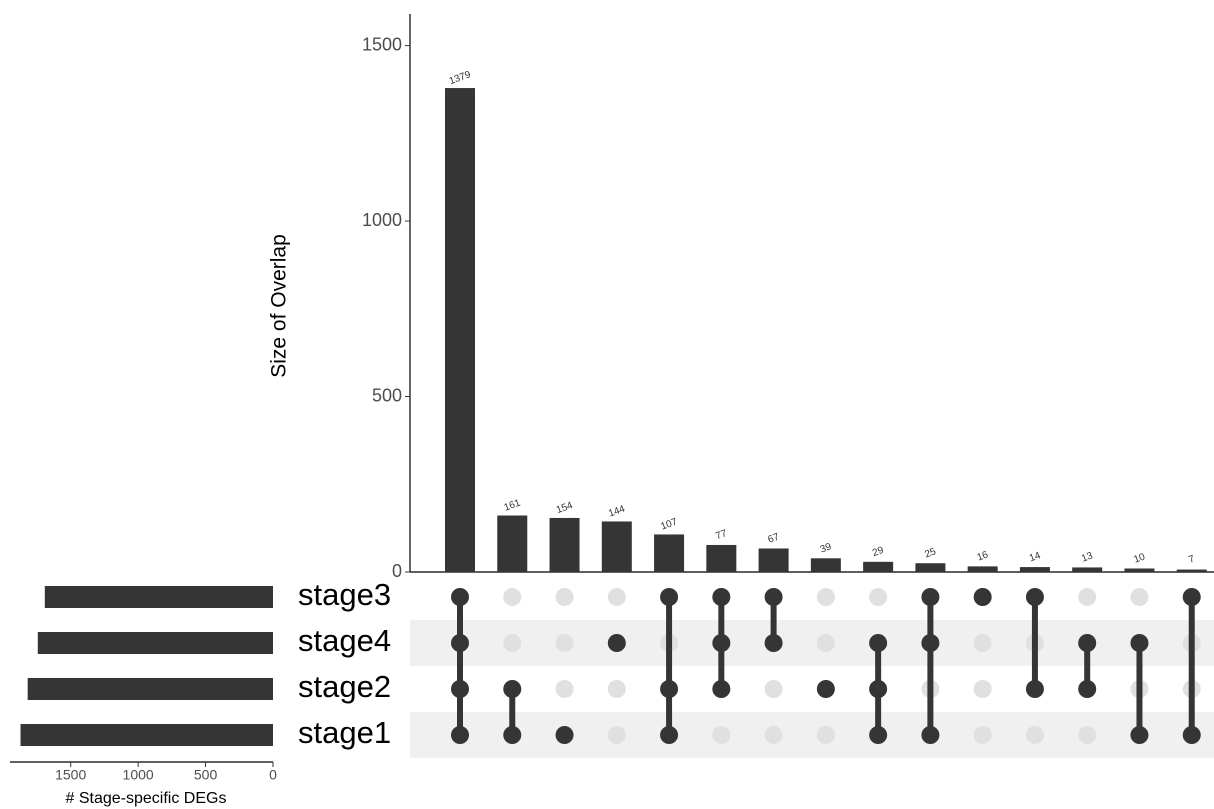  Describe the element at coordinates (397, 571) in the screenshot. I see `y-tick-label: 0` at that location.